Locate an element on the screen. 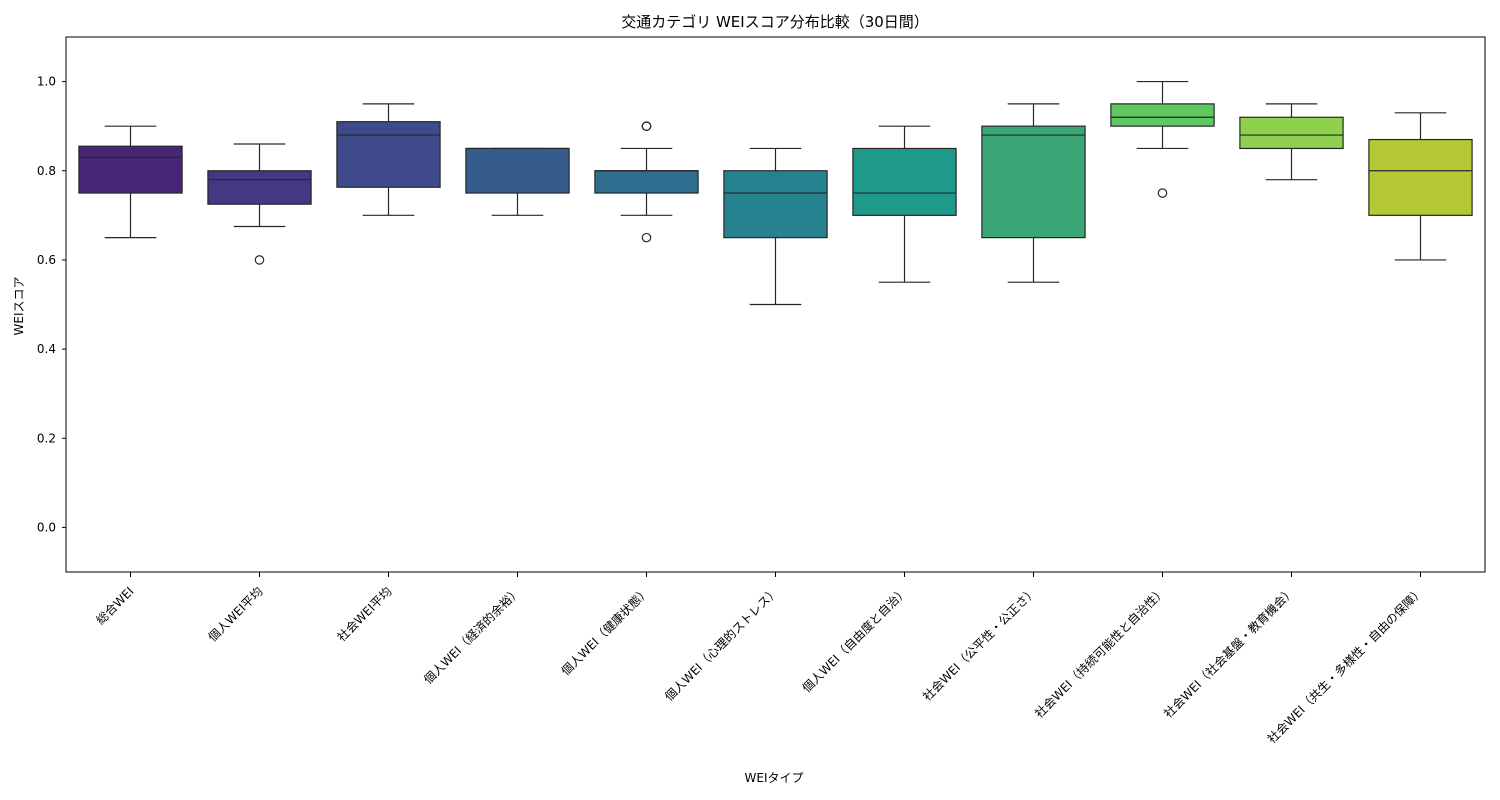 This screenshot has width=1500, height=800. x-tick-label: 社会WEI（社会基盤・教育機会） is located at coordinates (1228, 652).